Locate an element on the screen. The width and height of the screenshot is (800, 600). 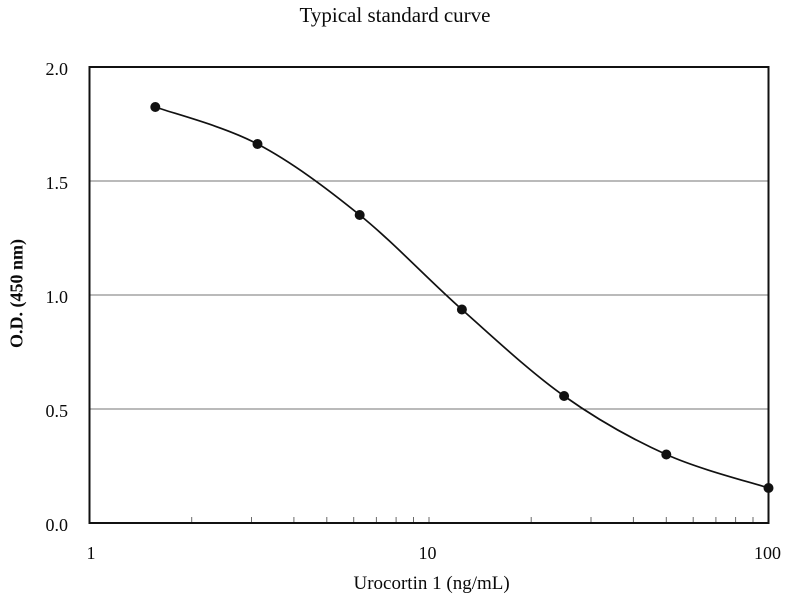
svg-text: 2.0 is located at coordinates (57, 69).